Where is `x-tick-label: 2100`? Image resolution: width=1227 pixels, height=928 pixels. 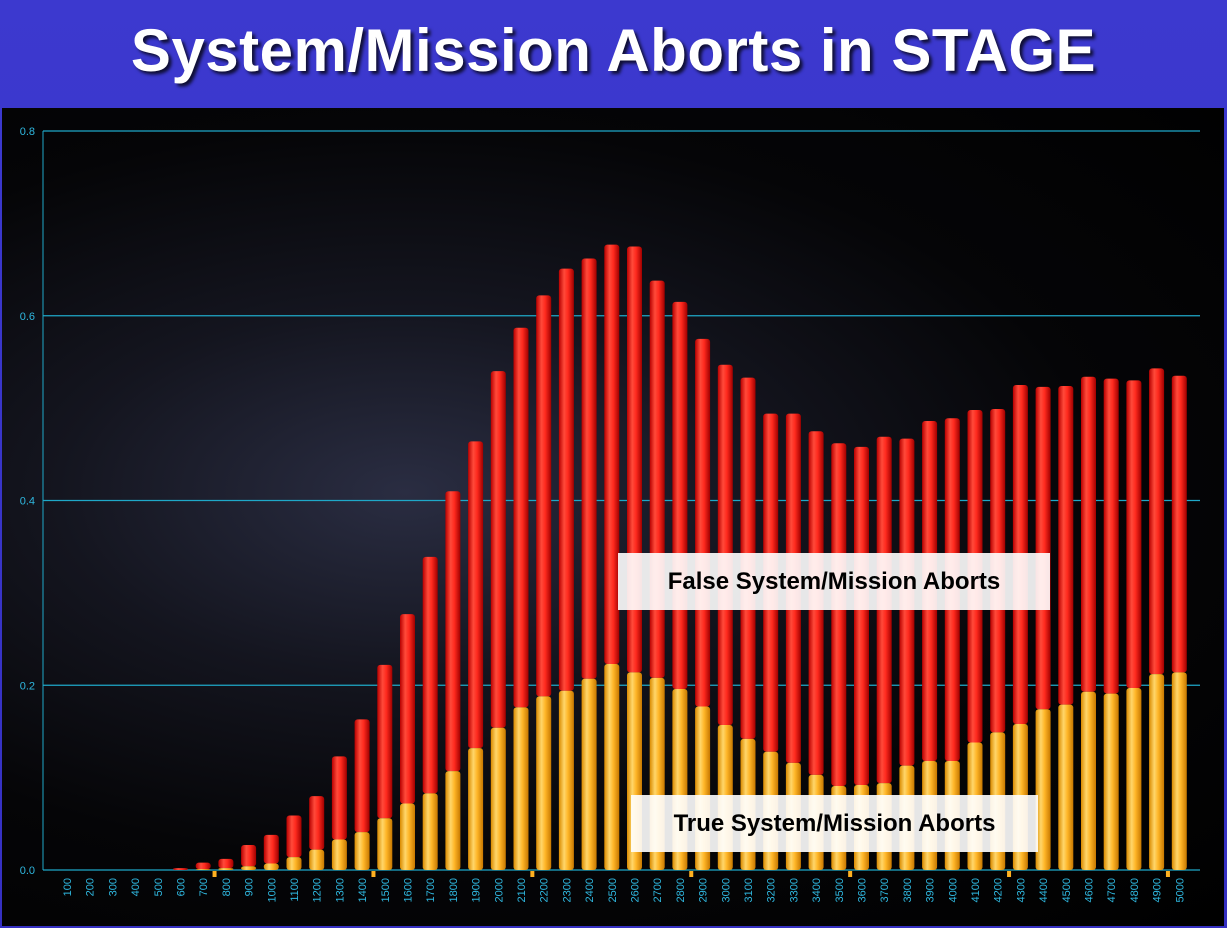
x-tick-label: 2100 is located at coordinates (522, 890).